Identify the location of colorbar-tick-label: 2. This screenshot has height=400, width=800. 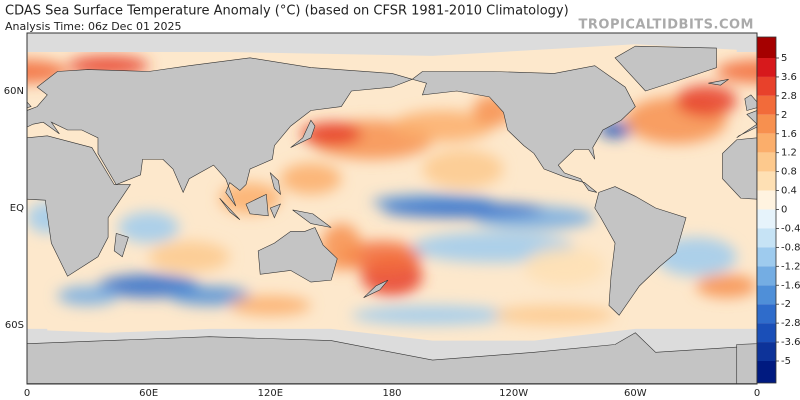
(784, 115).